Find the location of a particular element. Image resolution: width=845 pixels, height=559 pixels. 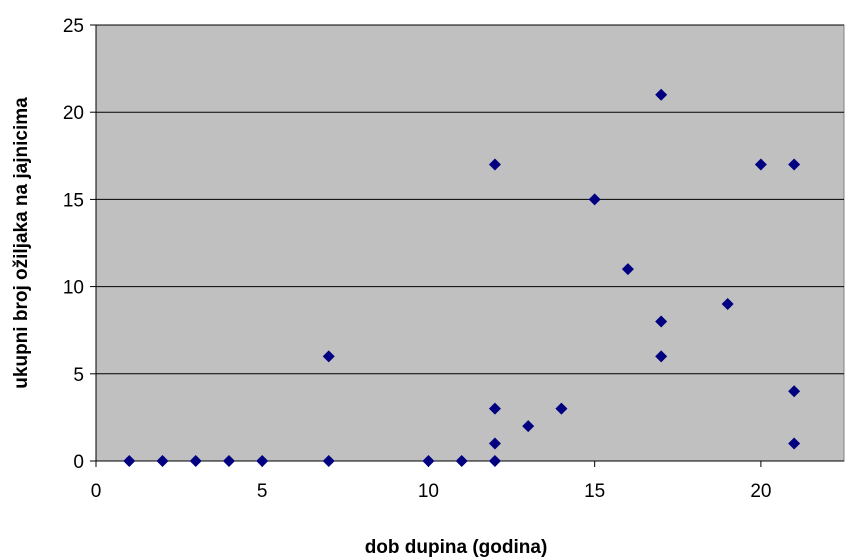

y-tick-label: 15 is located at coordinates (73, 200).